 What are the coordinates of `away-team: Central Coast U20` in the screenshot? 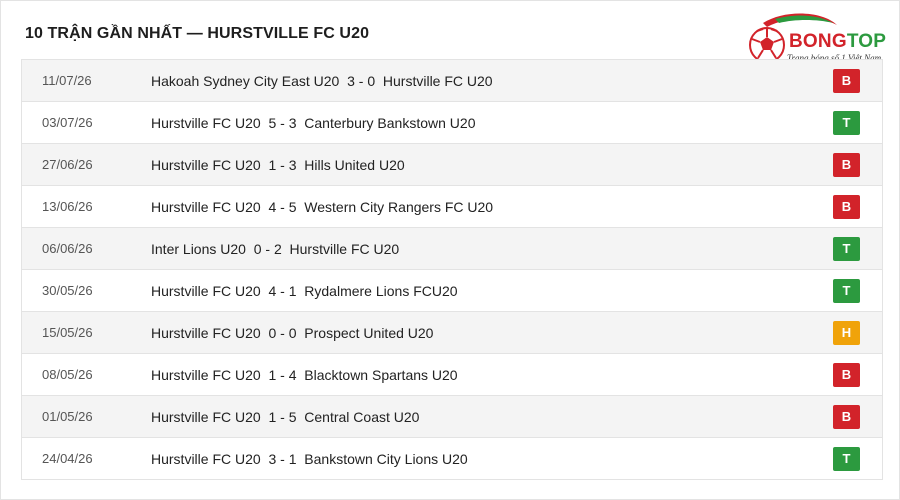 It's located at (362, 417).